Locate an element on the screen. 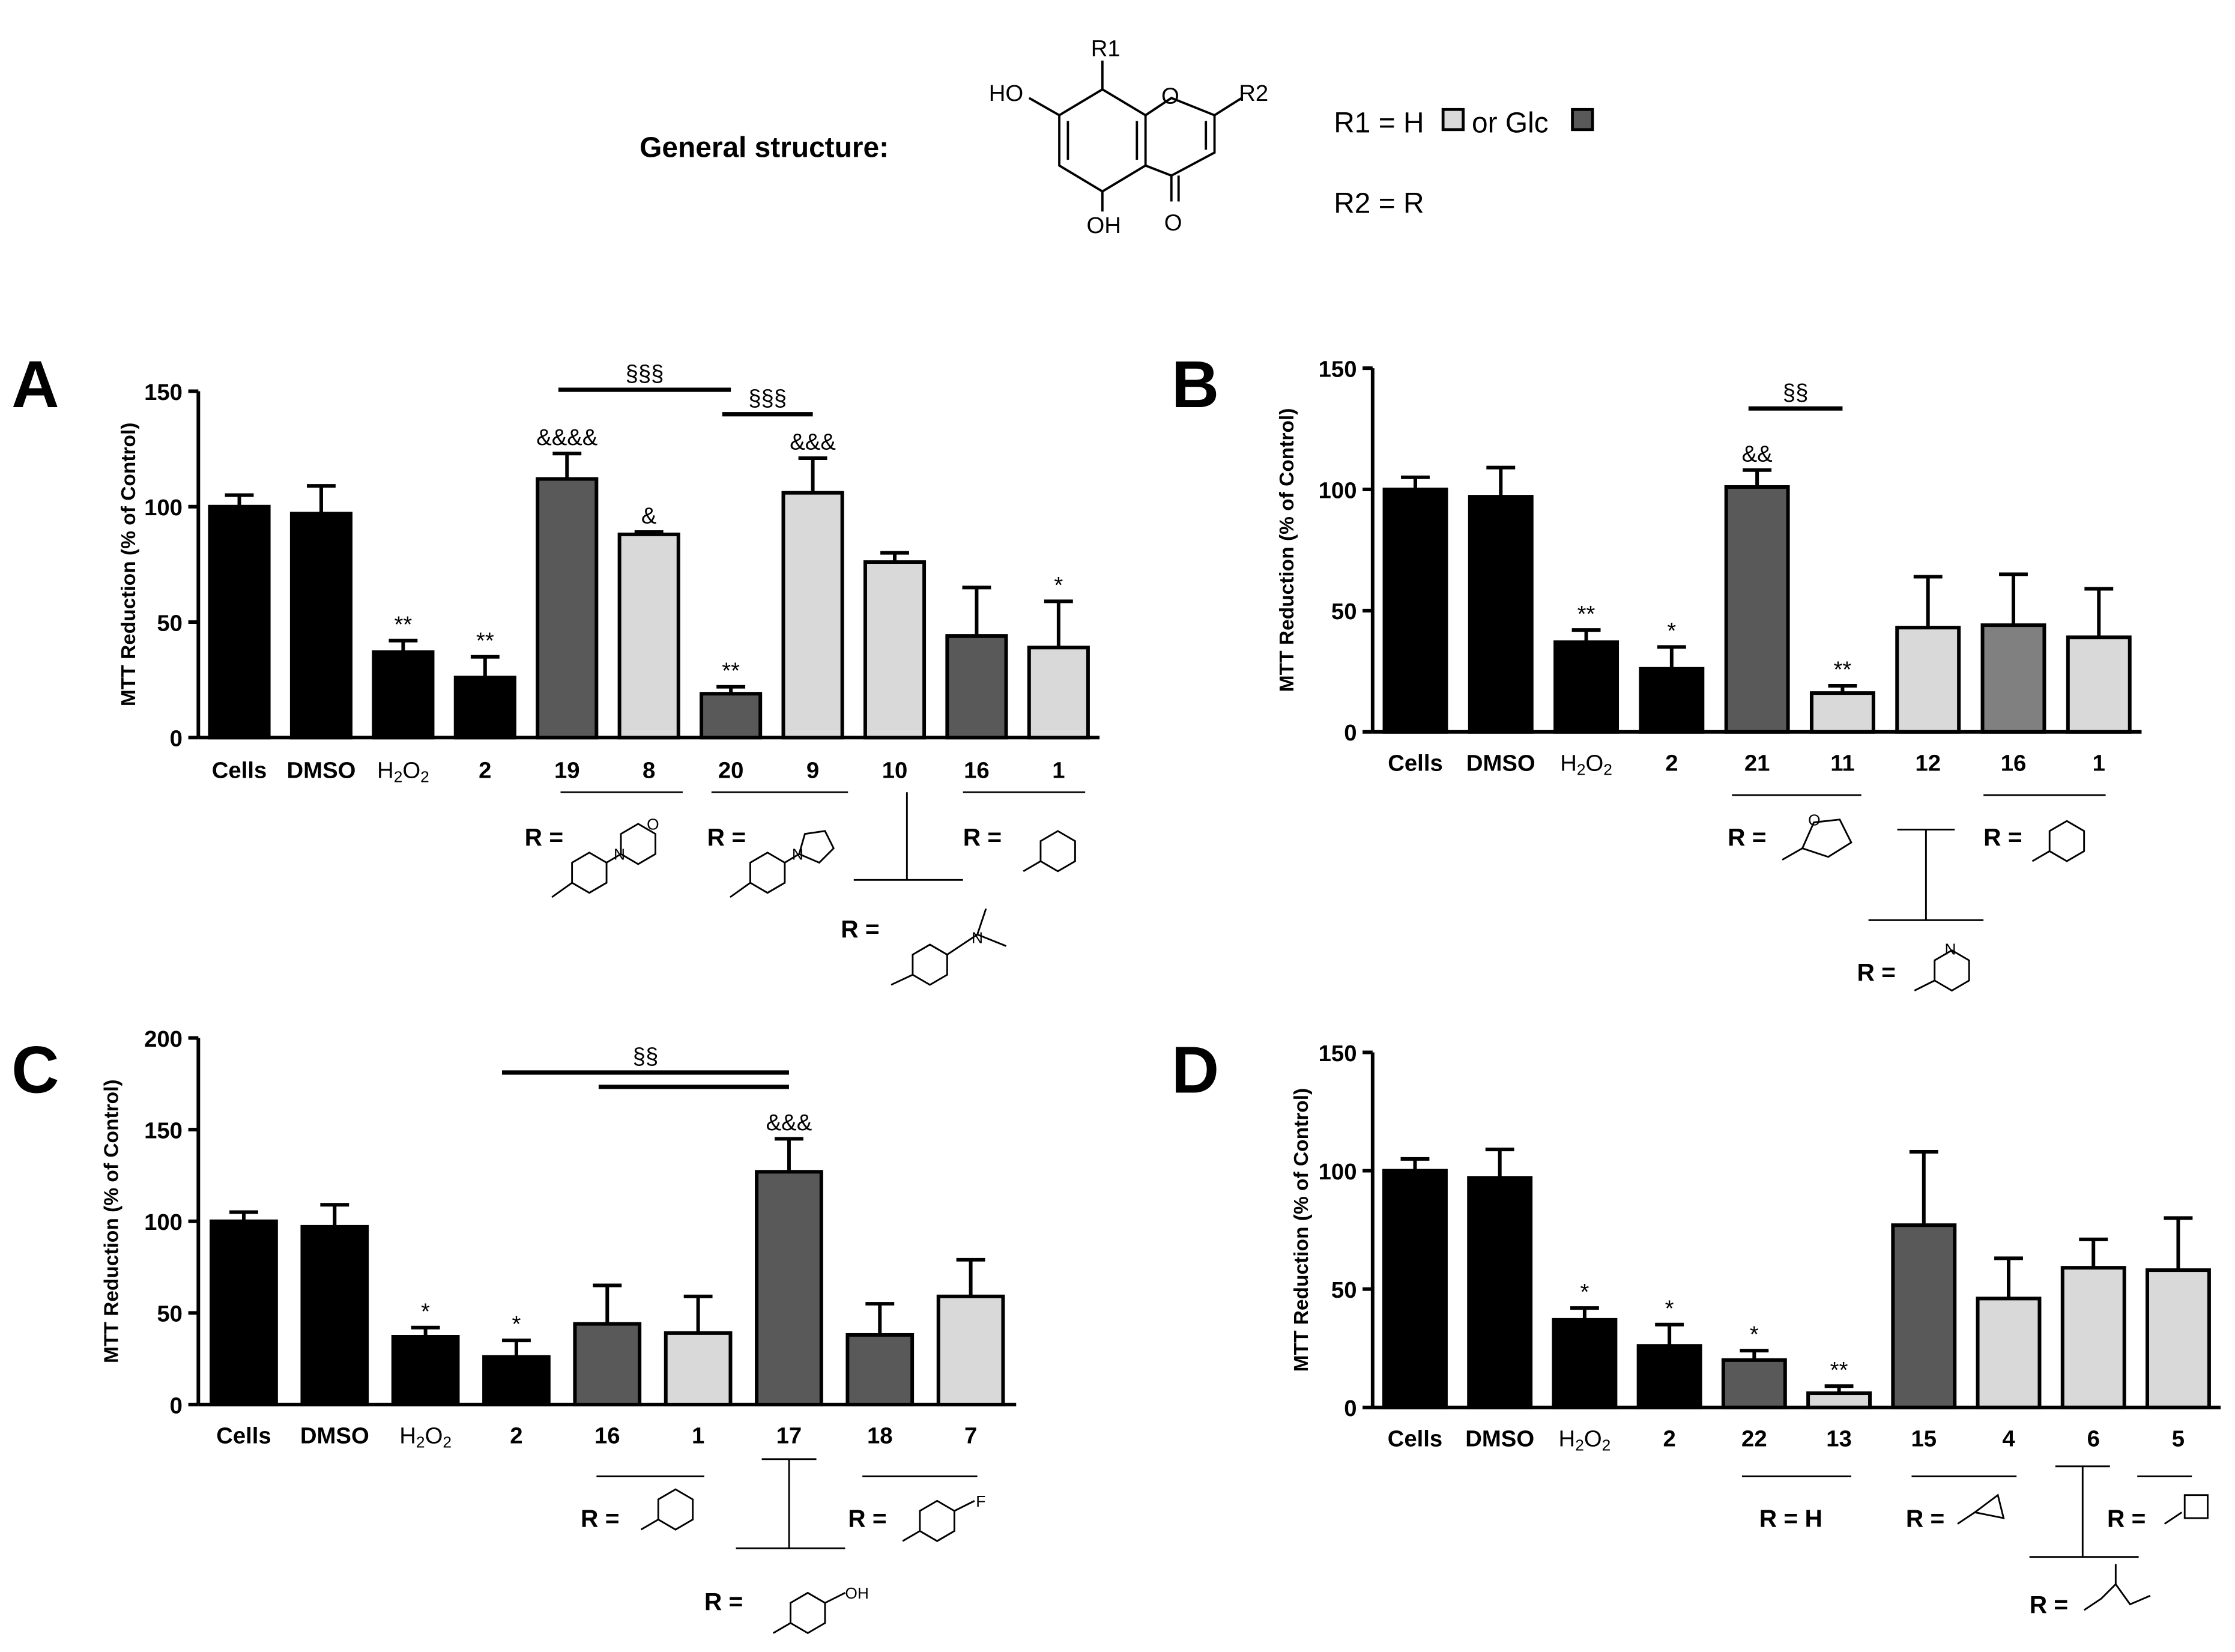  r1-definition: R1 = H is located at coordinates (1379, 123).